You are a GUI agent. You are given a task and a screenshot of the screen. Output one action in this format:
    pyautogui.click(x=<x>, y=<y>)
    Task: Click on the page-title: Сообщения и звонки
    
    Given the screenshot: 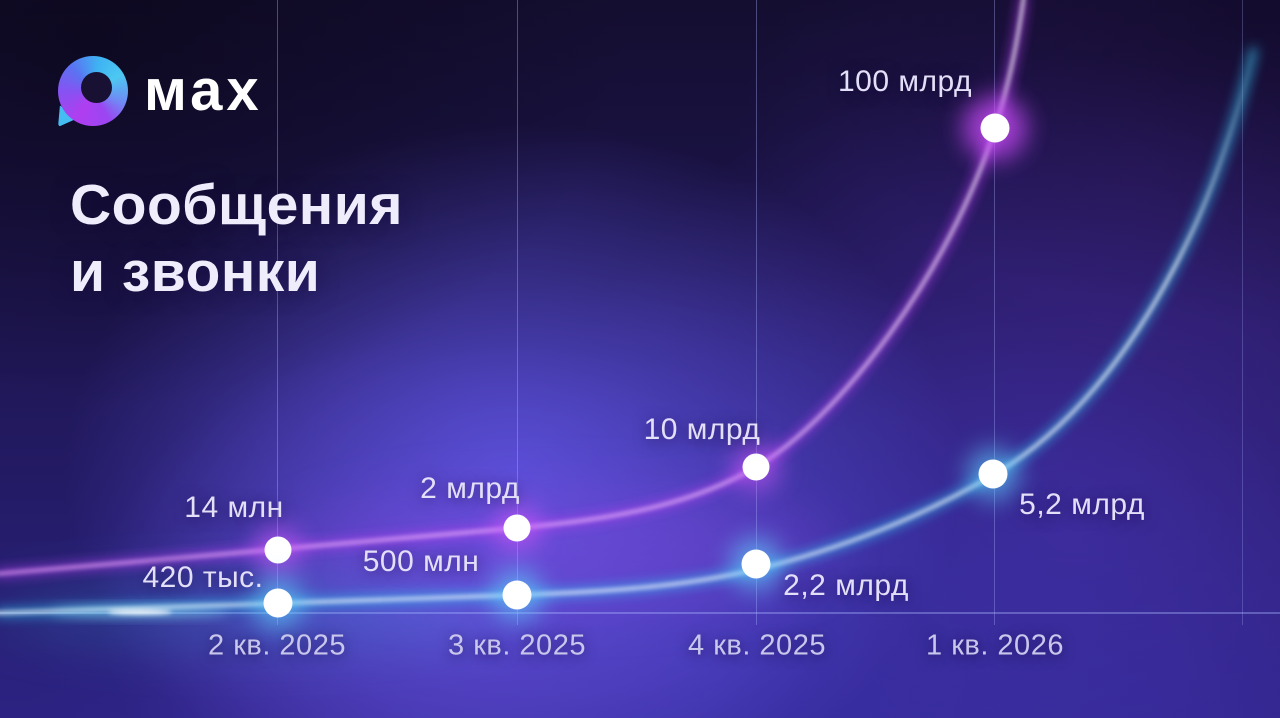 What is the action you would take?
    pyautogui.click(x=236, y=239)
    